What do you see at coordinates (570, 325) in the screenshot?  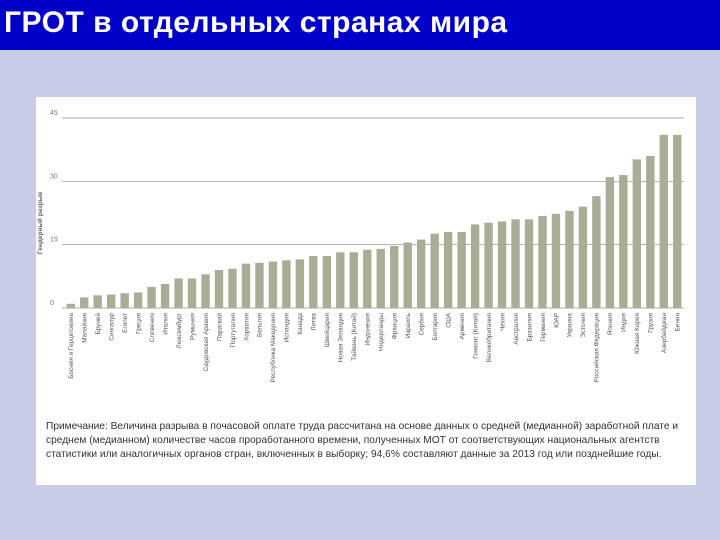 I see `category-label: Украина` at bounding box center [570, 325].